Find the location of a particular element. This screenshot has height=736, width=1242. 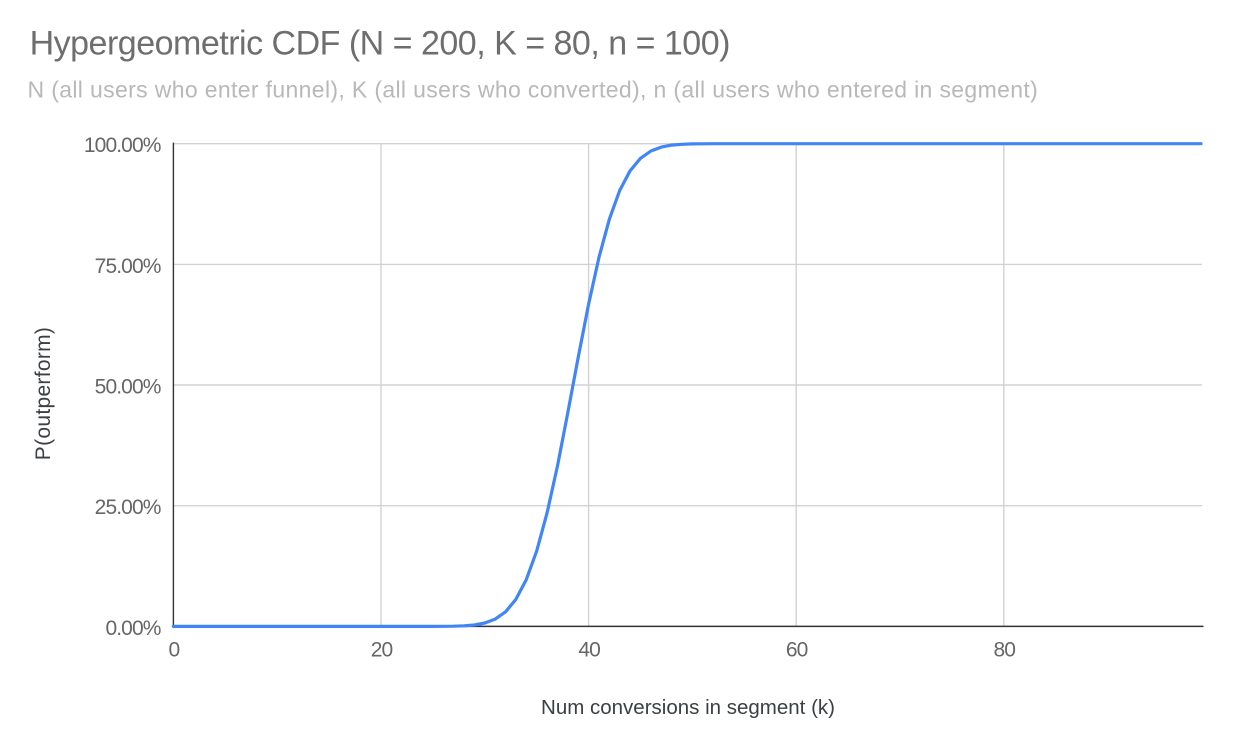

svg-text: 0.00% is located at coordinates (132, 628).